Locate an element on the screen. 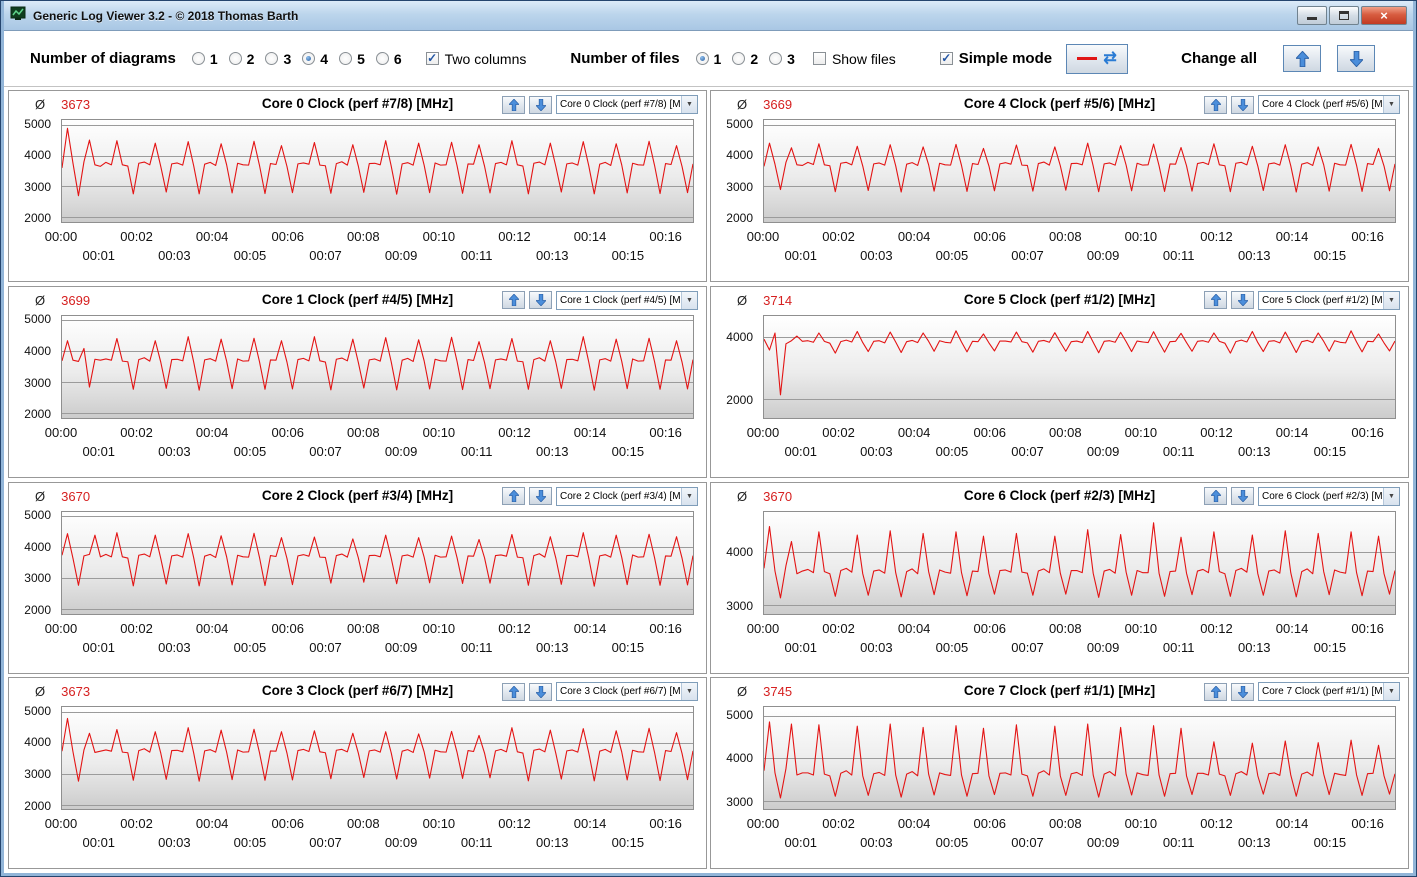 The height and width of the screenshot is (877, 1417). series-dropdown: Core 1 Clock (perf #4/5) [M ▼ is located at coordinates (627, 300).